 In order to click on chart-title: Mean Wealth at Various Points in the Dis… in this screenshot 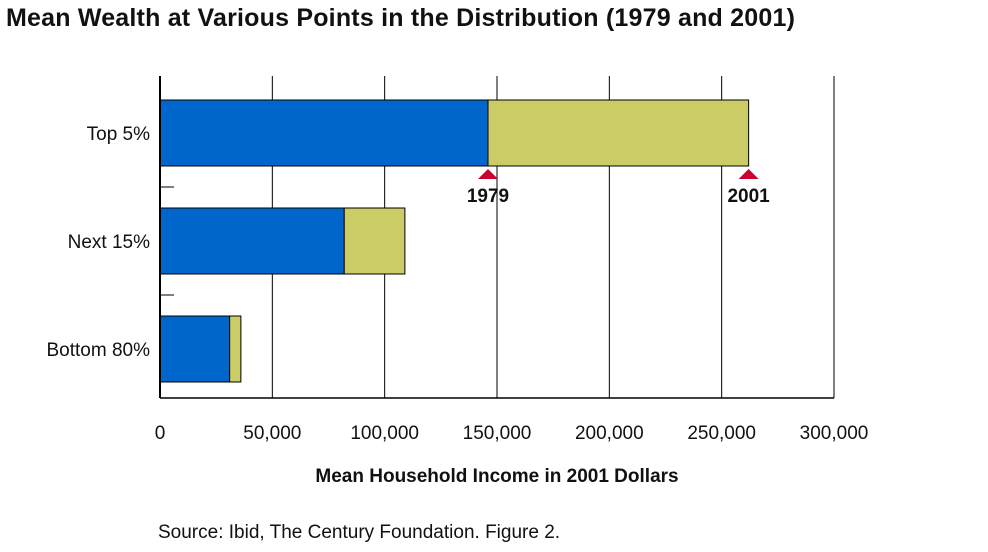, I will do `click(401, 18)`.